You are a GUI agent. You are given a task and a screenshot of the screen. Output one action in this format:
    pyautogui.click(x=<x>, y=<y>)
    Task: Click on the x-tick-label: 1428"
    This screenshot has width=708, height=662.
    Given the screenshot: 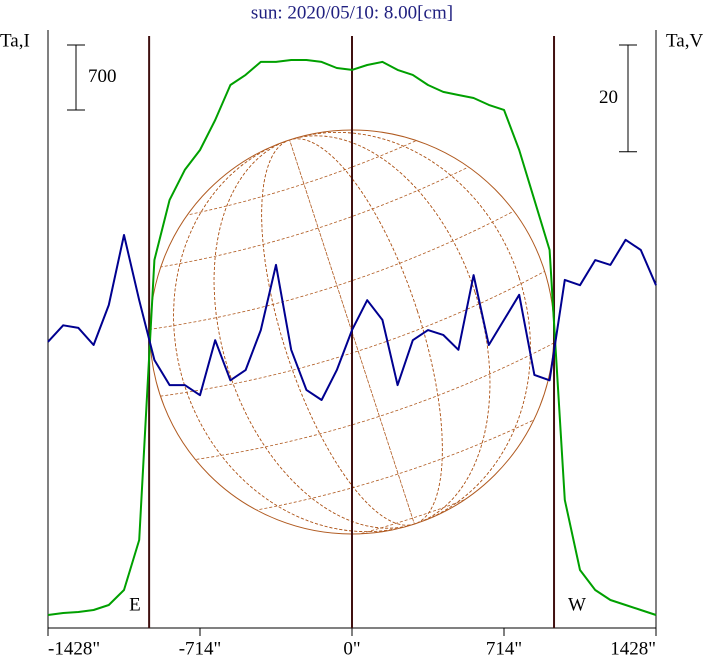 What is the action you would take?
    pyautogui.click(x=633, y=648)
    